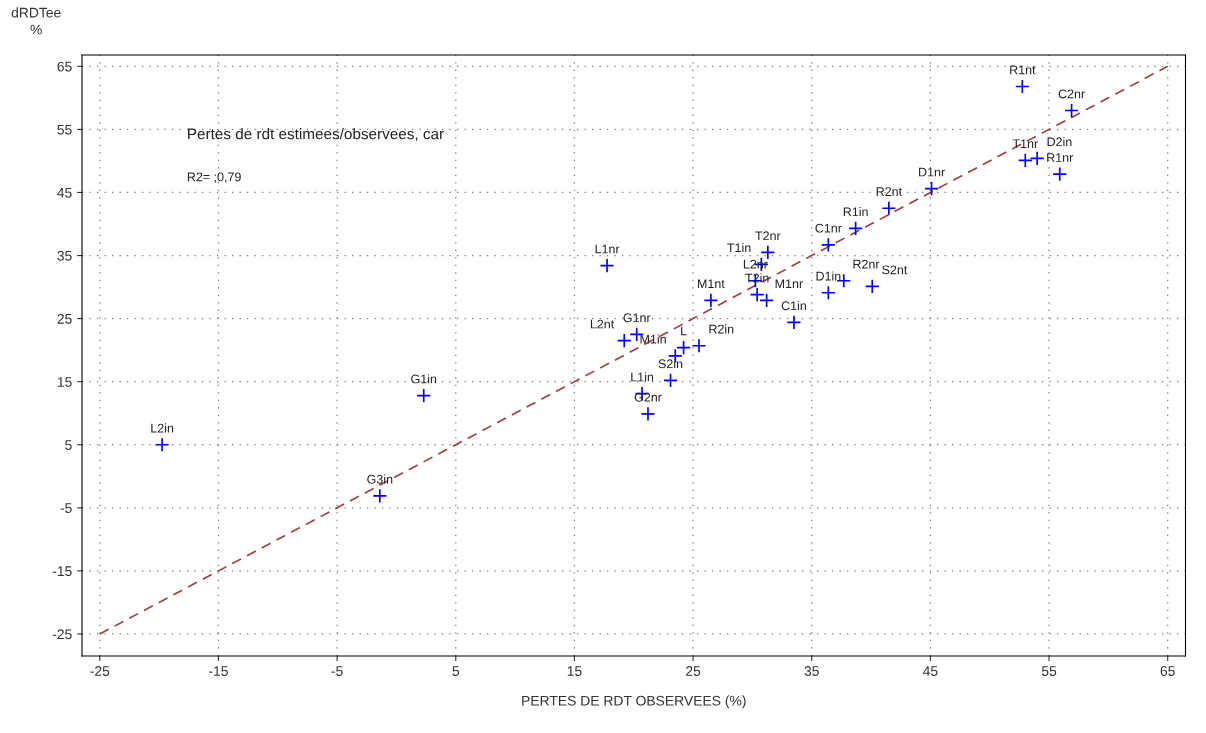 The image size is (1206, 733). Describe the element at coordinates (1025, 143) in the screenshot. I see `annotation: T1nr` at that location.